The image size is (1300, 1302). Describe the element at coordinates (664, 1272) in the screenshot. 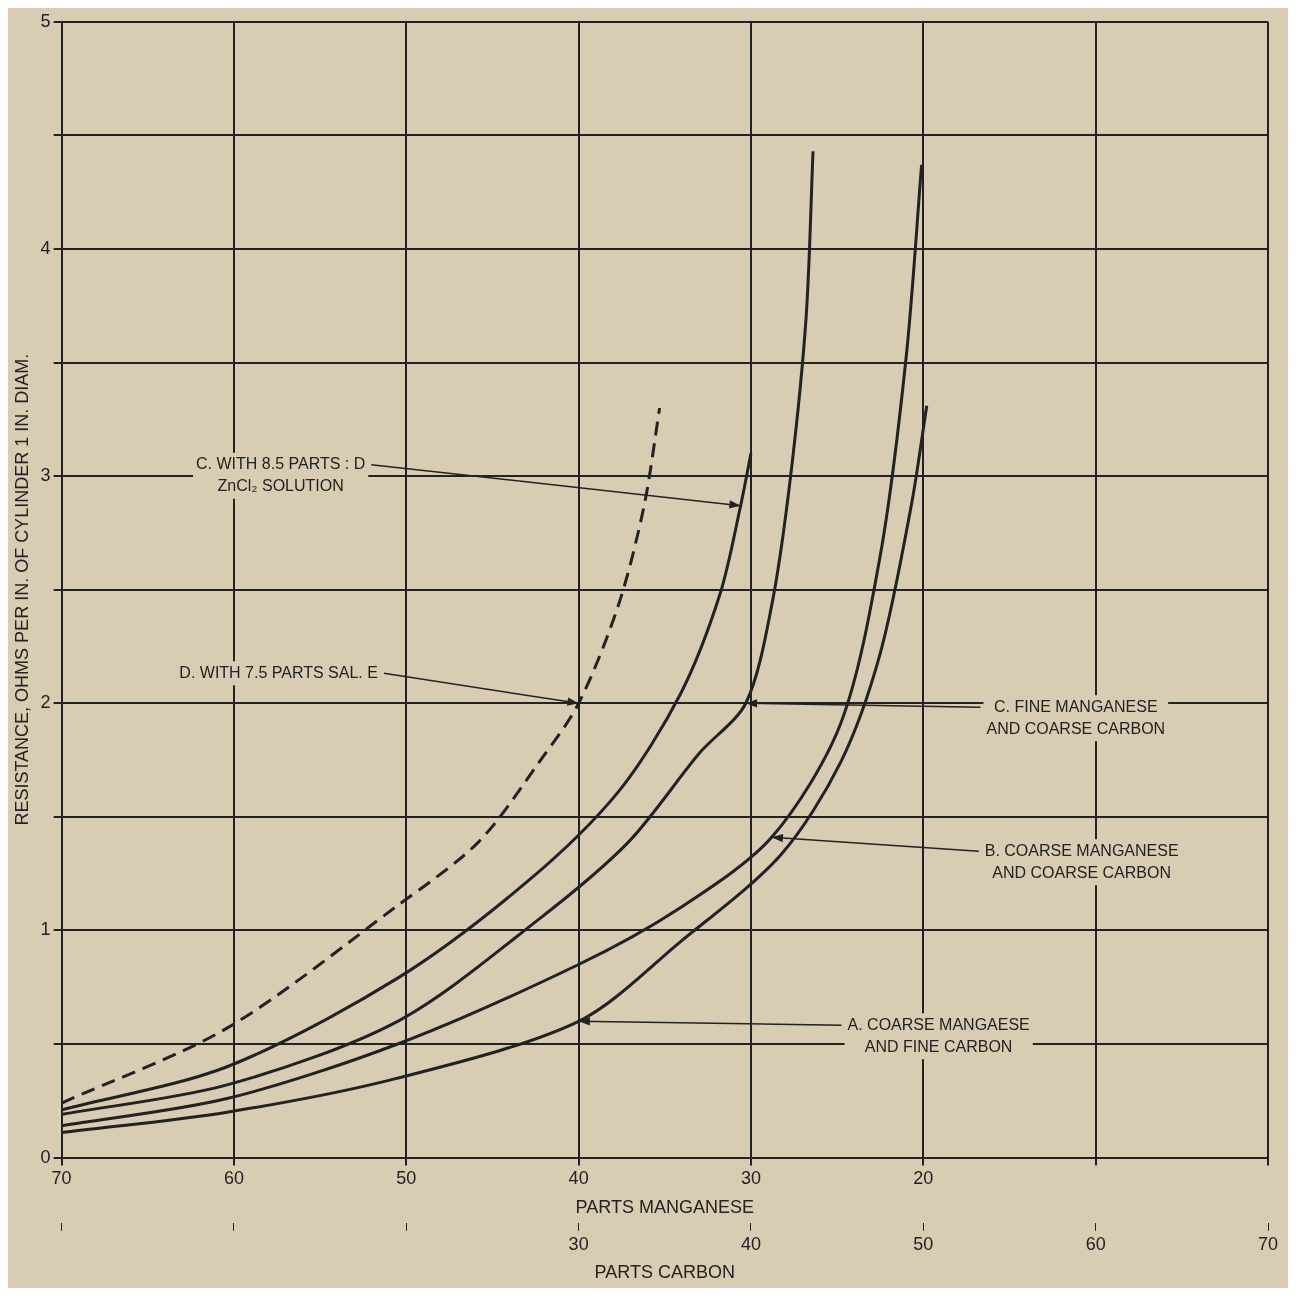

I see `x2-axis-title: PARTS CARBON` at that location.